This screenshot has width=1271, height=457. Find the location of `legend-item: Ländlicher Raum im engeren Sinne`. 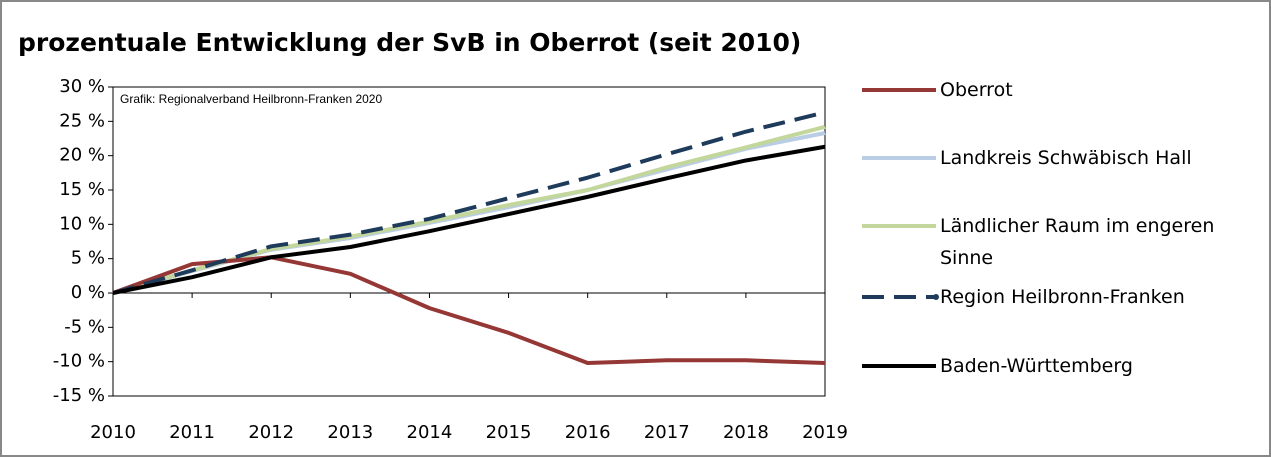

legend-item: Ländlicher Raum im engeren Sinne is located at coordinates (1061, 242).